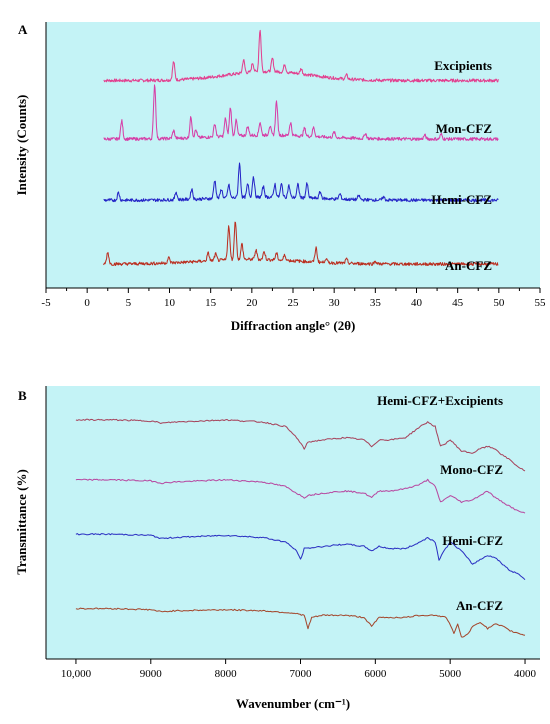  I want to click on x-tick-label: 40, so click(417, 303).